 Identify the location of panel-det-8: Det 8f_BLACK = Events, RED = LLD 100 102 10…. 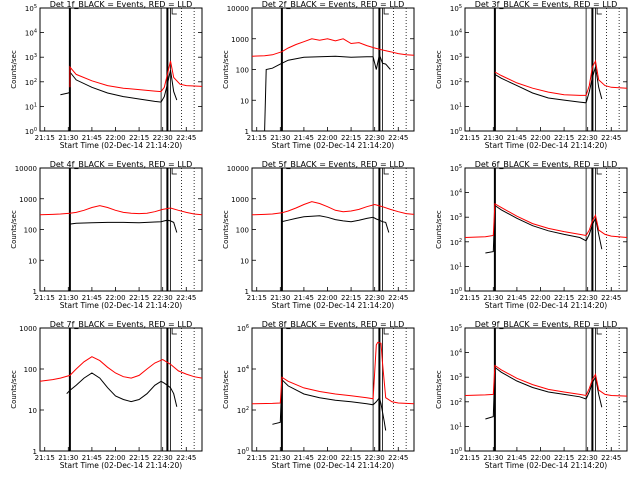
(318, 395).